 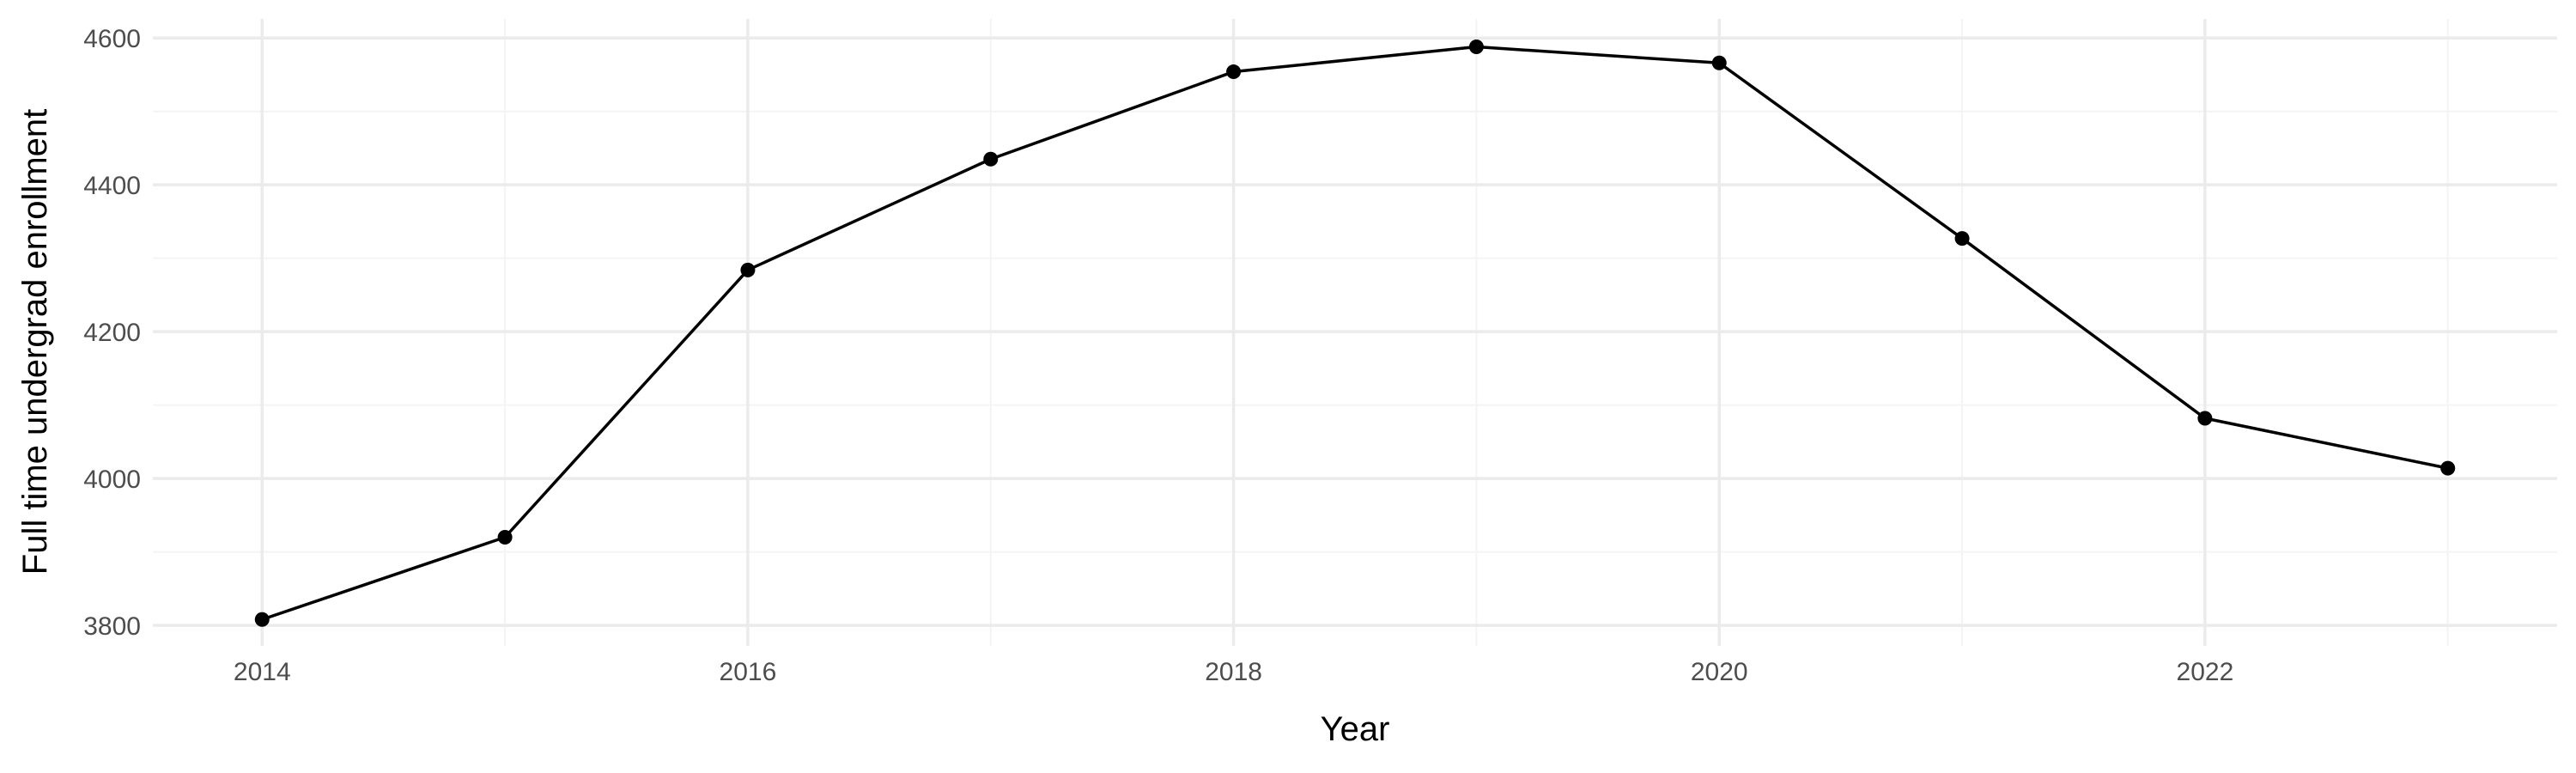 I want to click on y-tick-label: 4600, so click(x=112, y=39).